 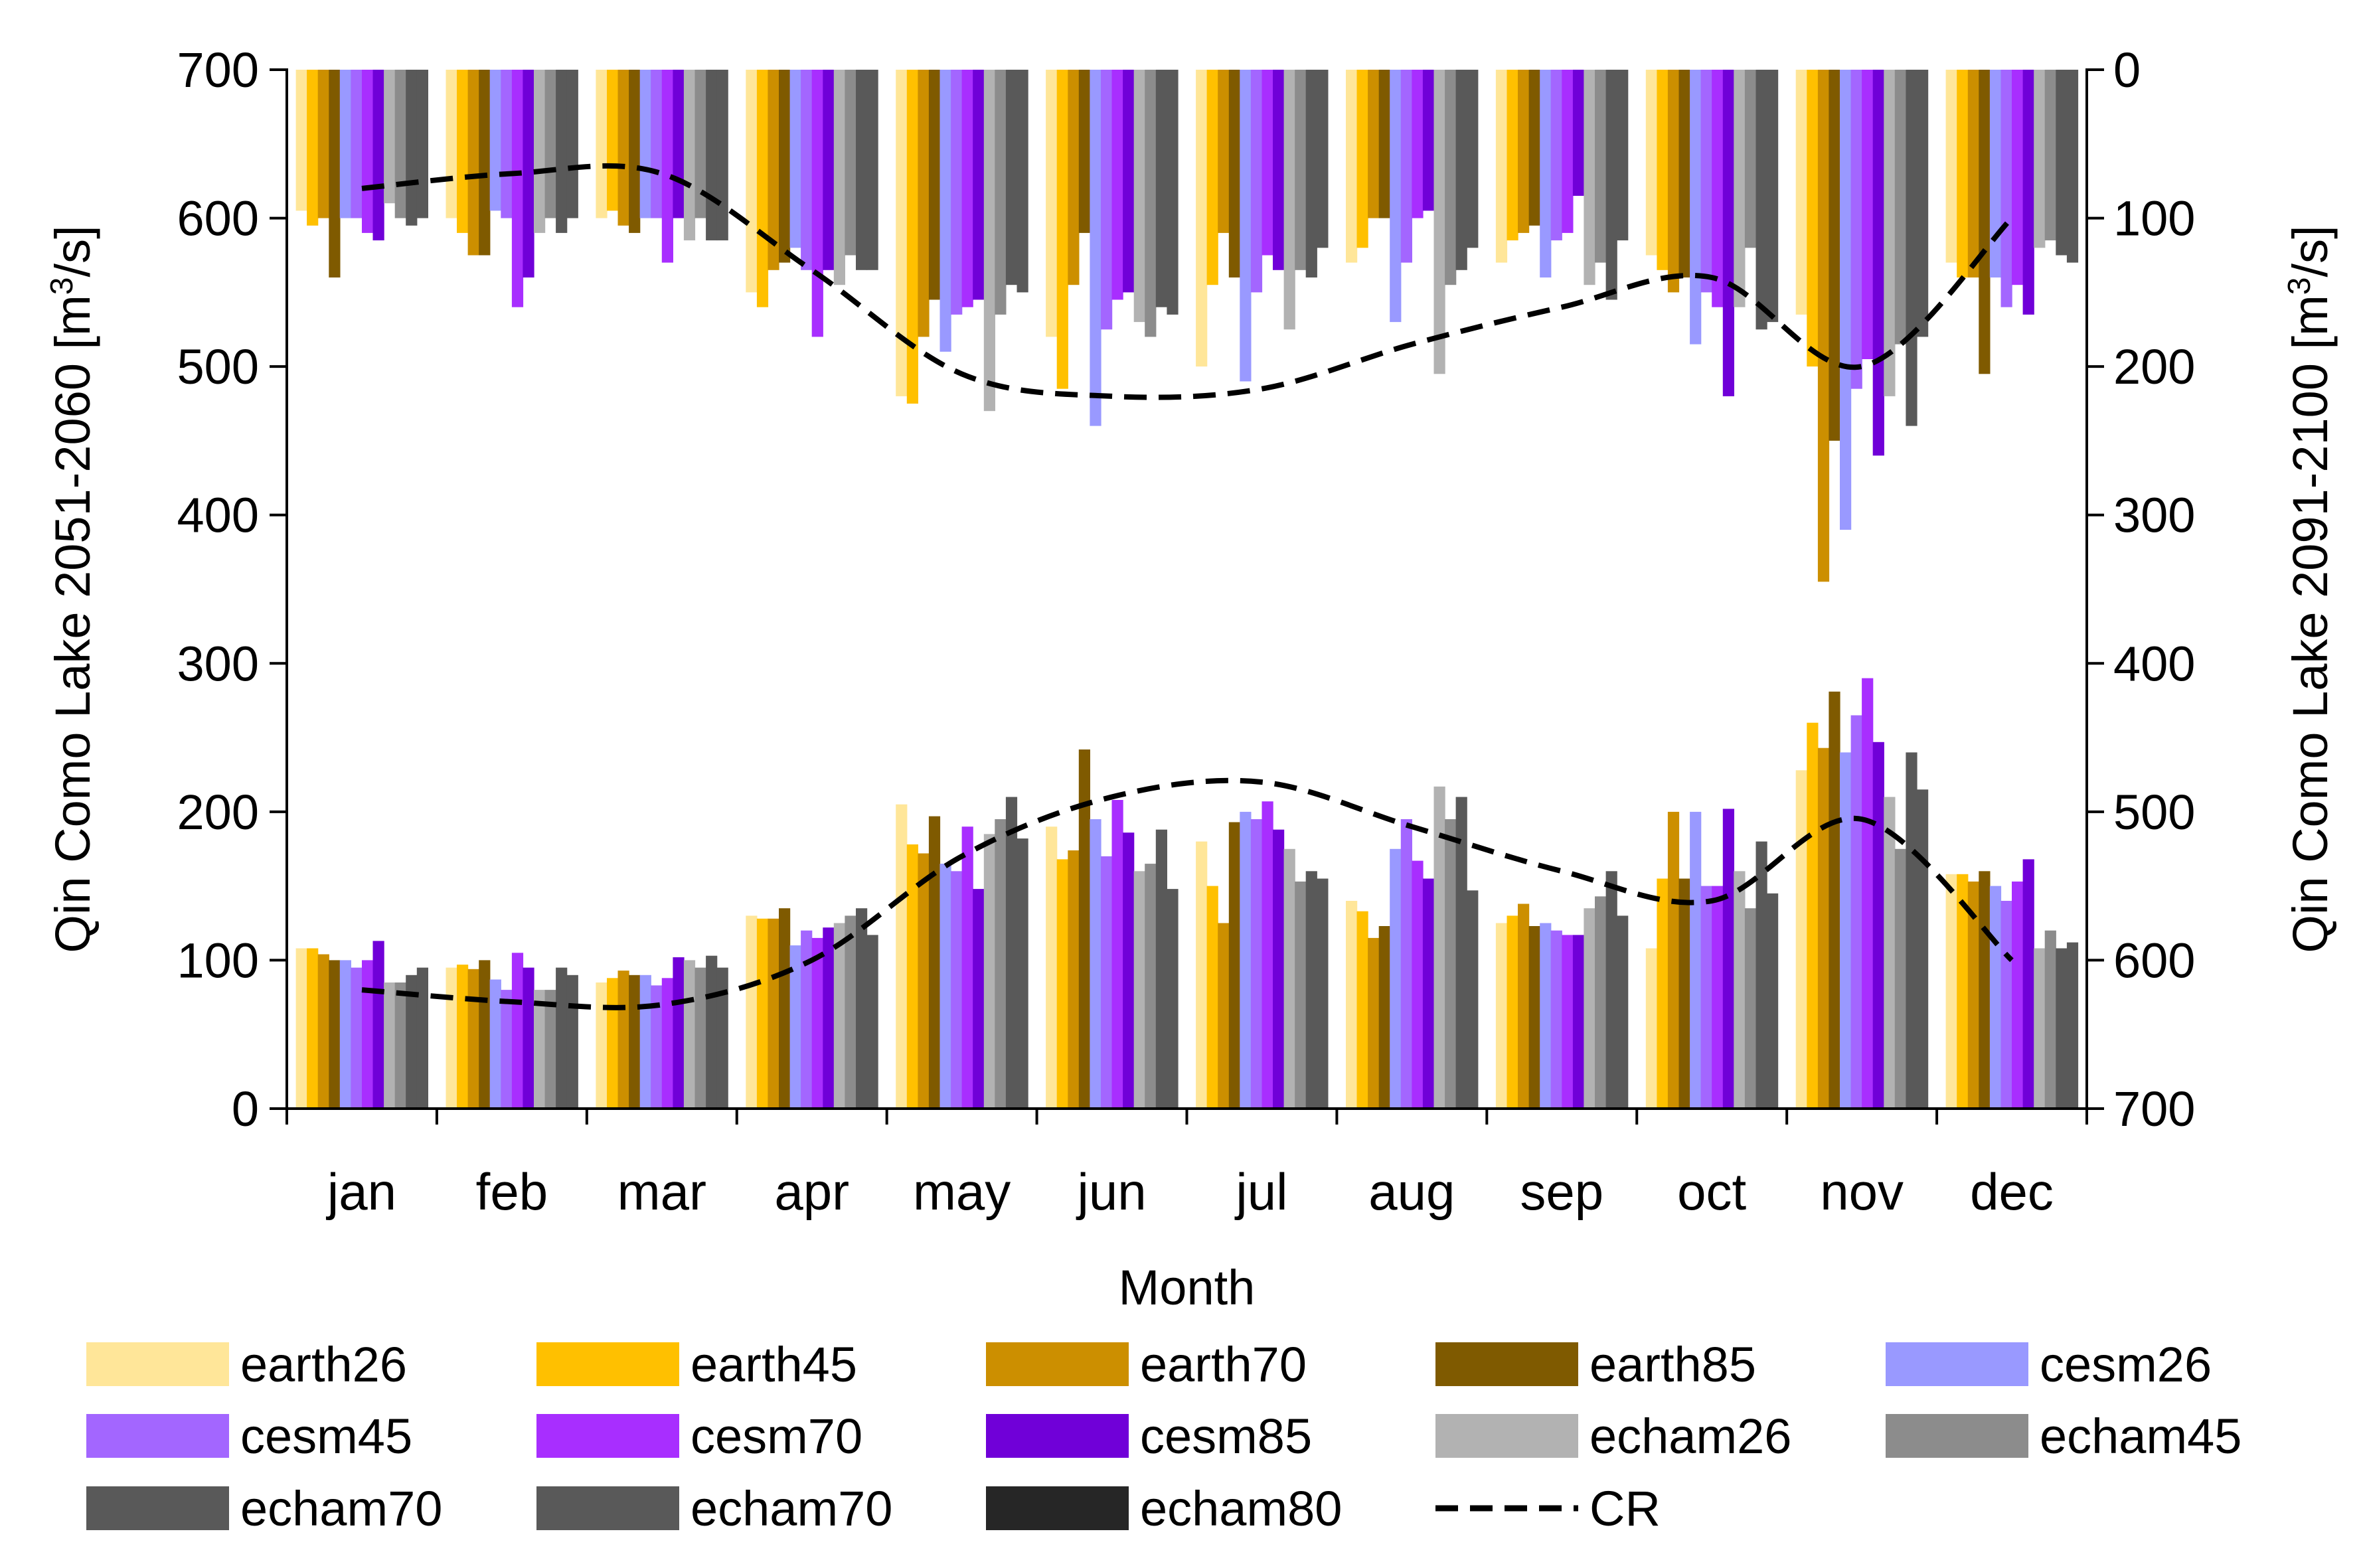 I want to click on bar-right-echam70-mar, so click(x=722, y=156).